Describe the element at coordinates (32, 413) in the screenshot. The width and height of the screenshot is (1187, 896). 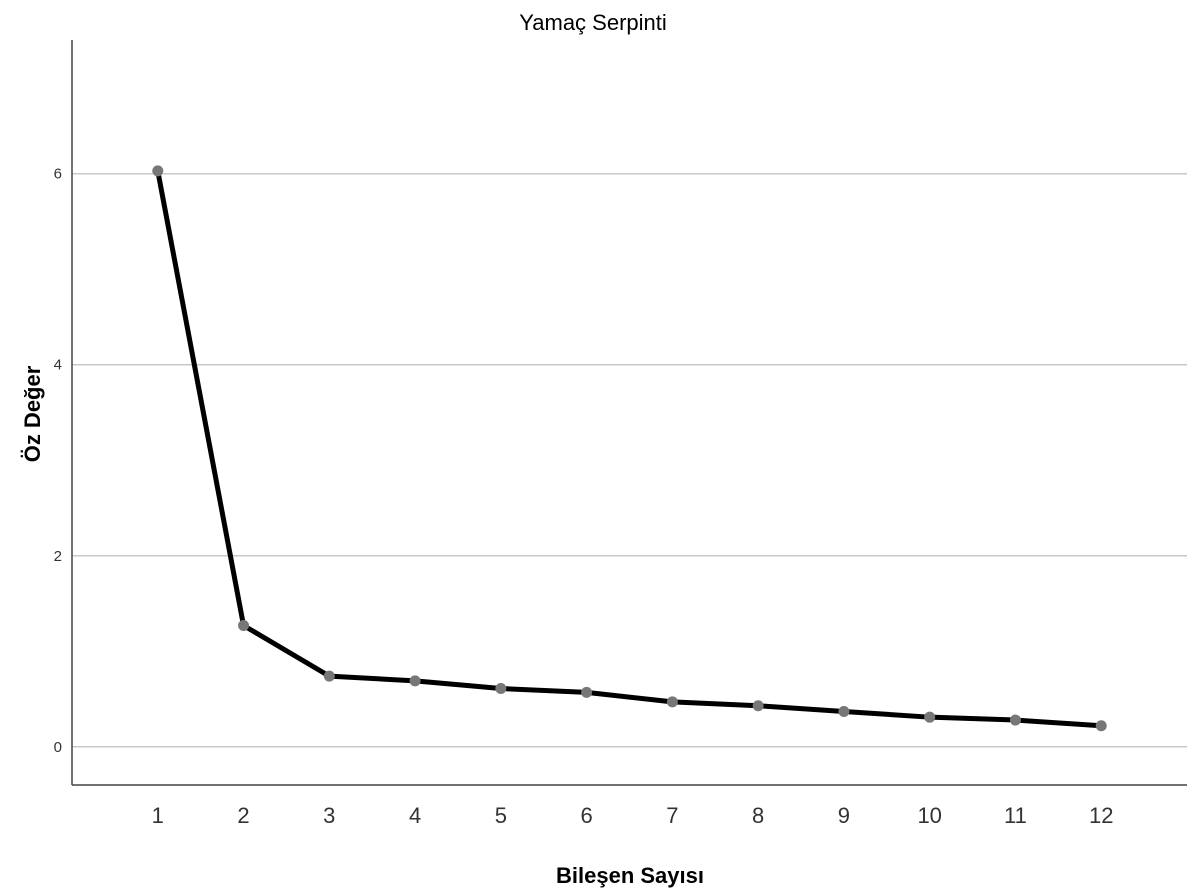
I see `y-axis-title: Öz Değer` at that location.